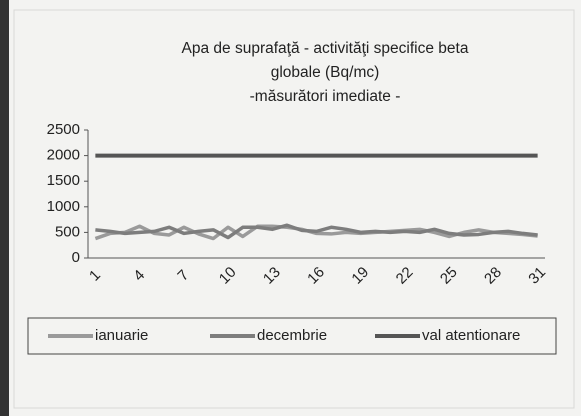  What do you see at coordinates (76, 257) in the screenshot?
I see `y-tick-label: 0` at bounding box center [76, 257].